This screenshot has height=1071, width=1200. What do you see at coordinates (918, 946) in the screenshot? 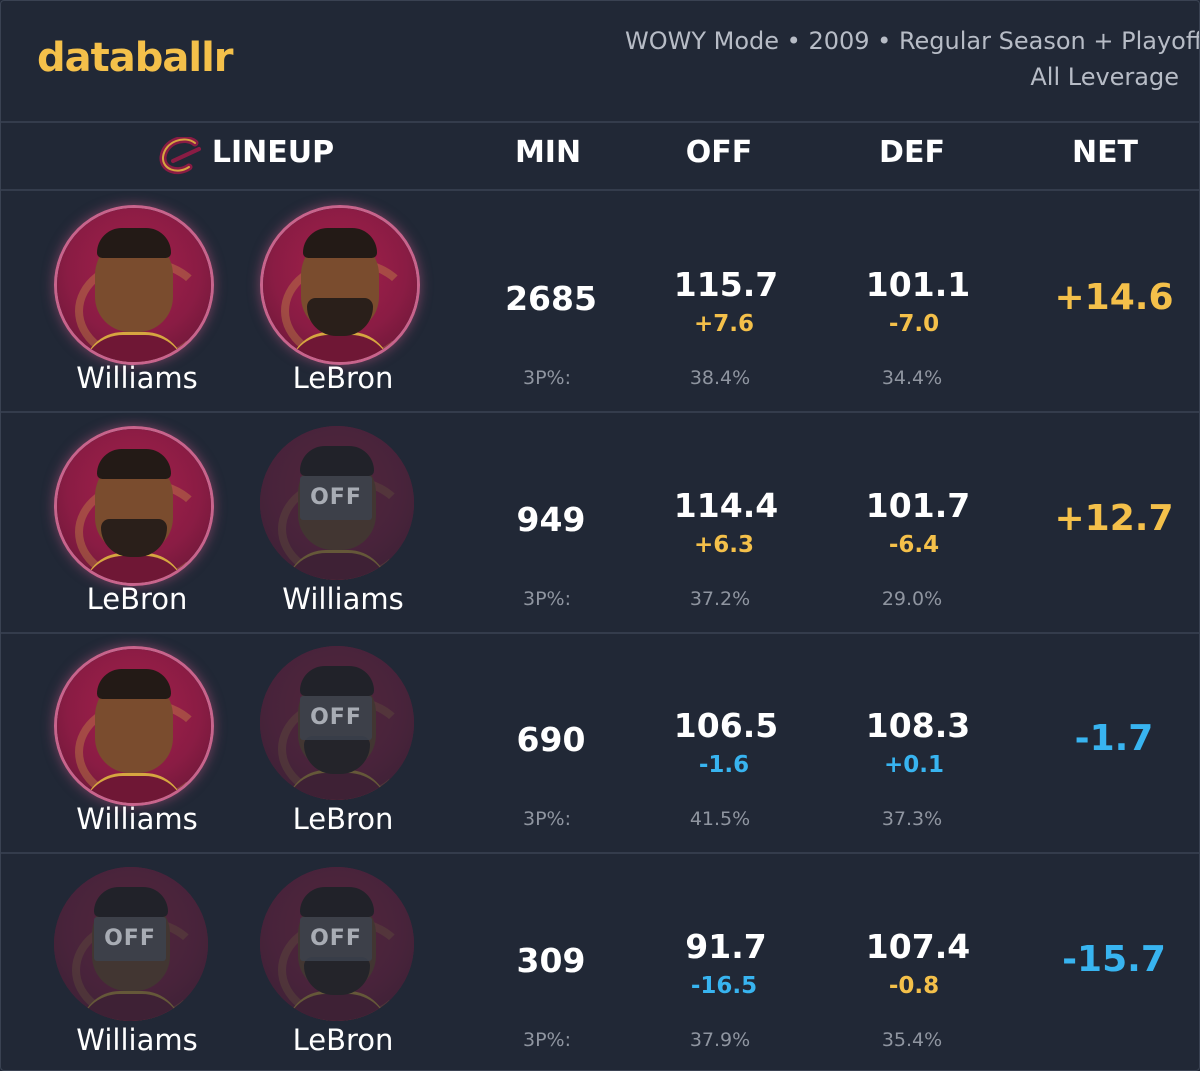
I see `def-rating: 107.4` at bounding box center [918, 946].